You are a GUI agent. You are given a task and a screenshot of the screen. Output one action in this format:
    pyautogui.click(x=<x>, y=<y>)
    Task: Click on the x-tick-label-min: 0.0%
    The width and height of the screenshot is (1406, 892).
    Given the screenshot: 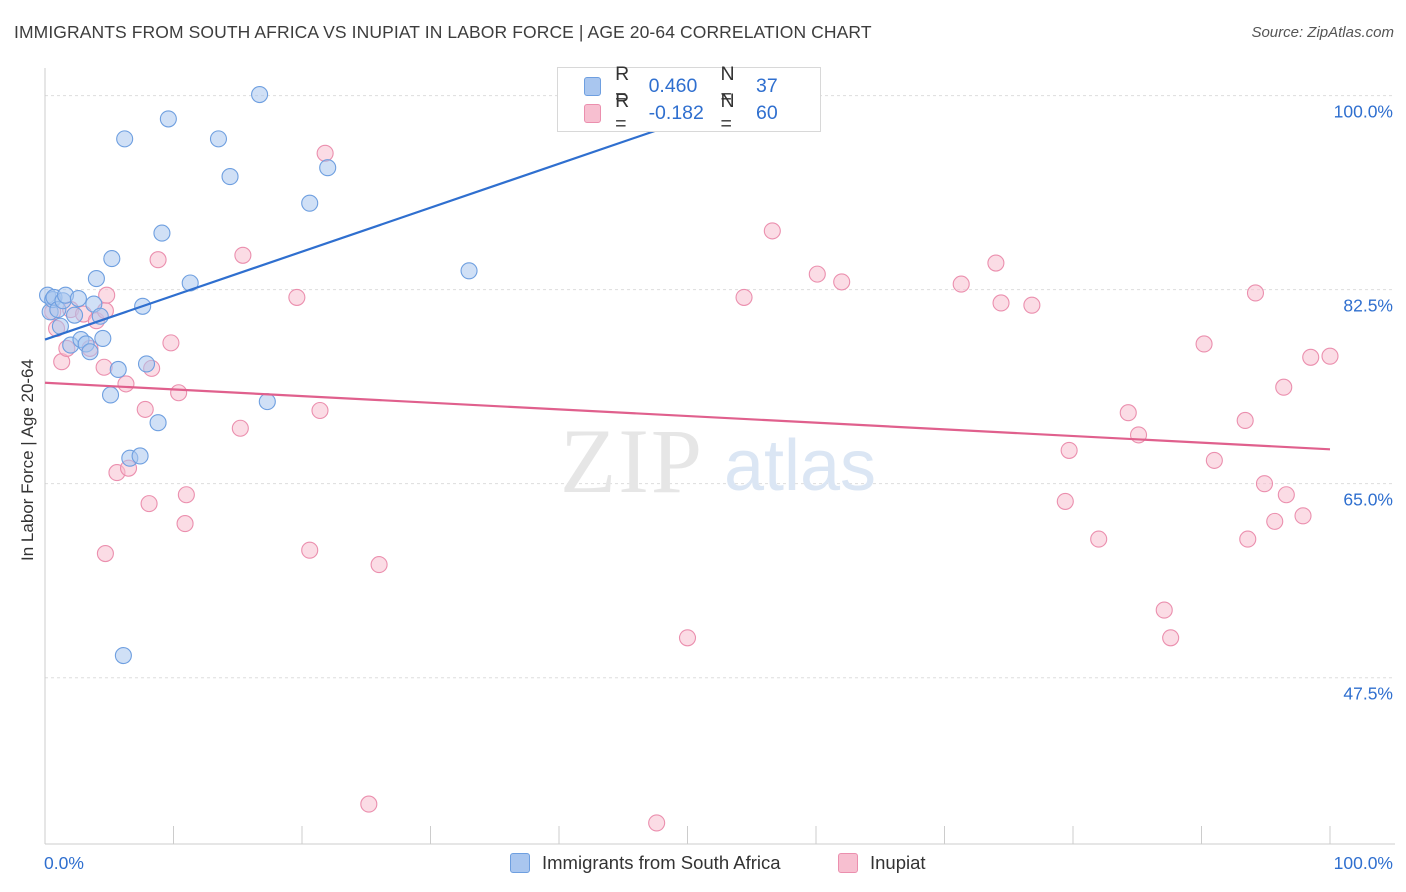 What is the action you would take?
    pyautogui.click(x=64, y=863)
    